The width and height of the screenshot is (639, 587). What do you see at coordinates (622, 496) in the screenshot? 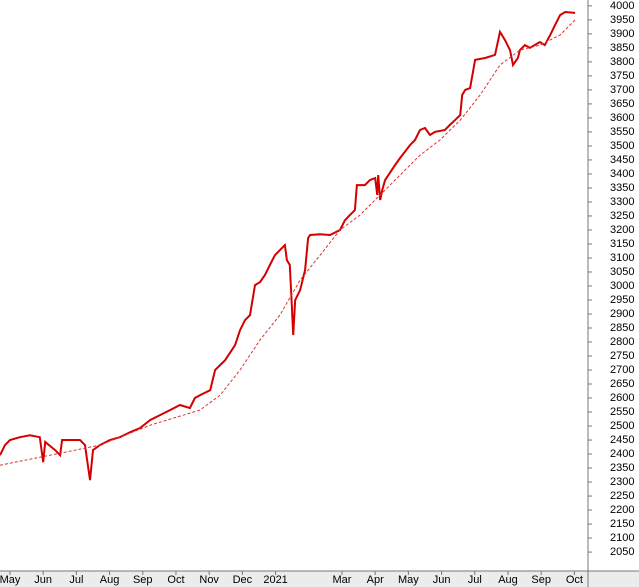
I see `y-tick-label: 2250` at bounding box center [622, 496].